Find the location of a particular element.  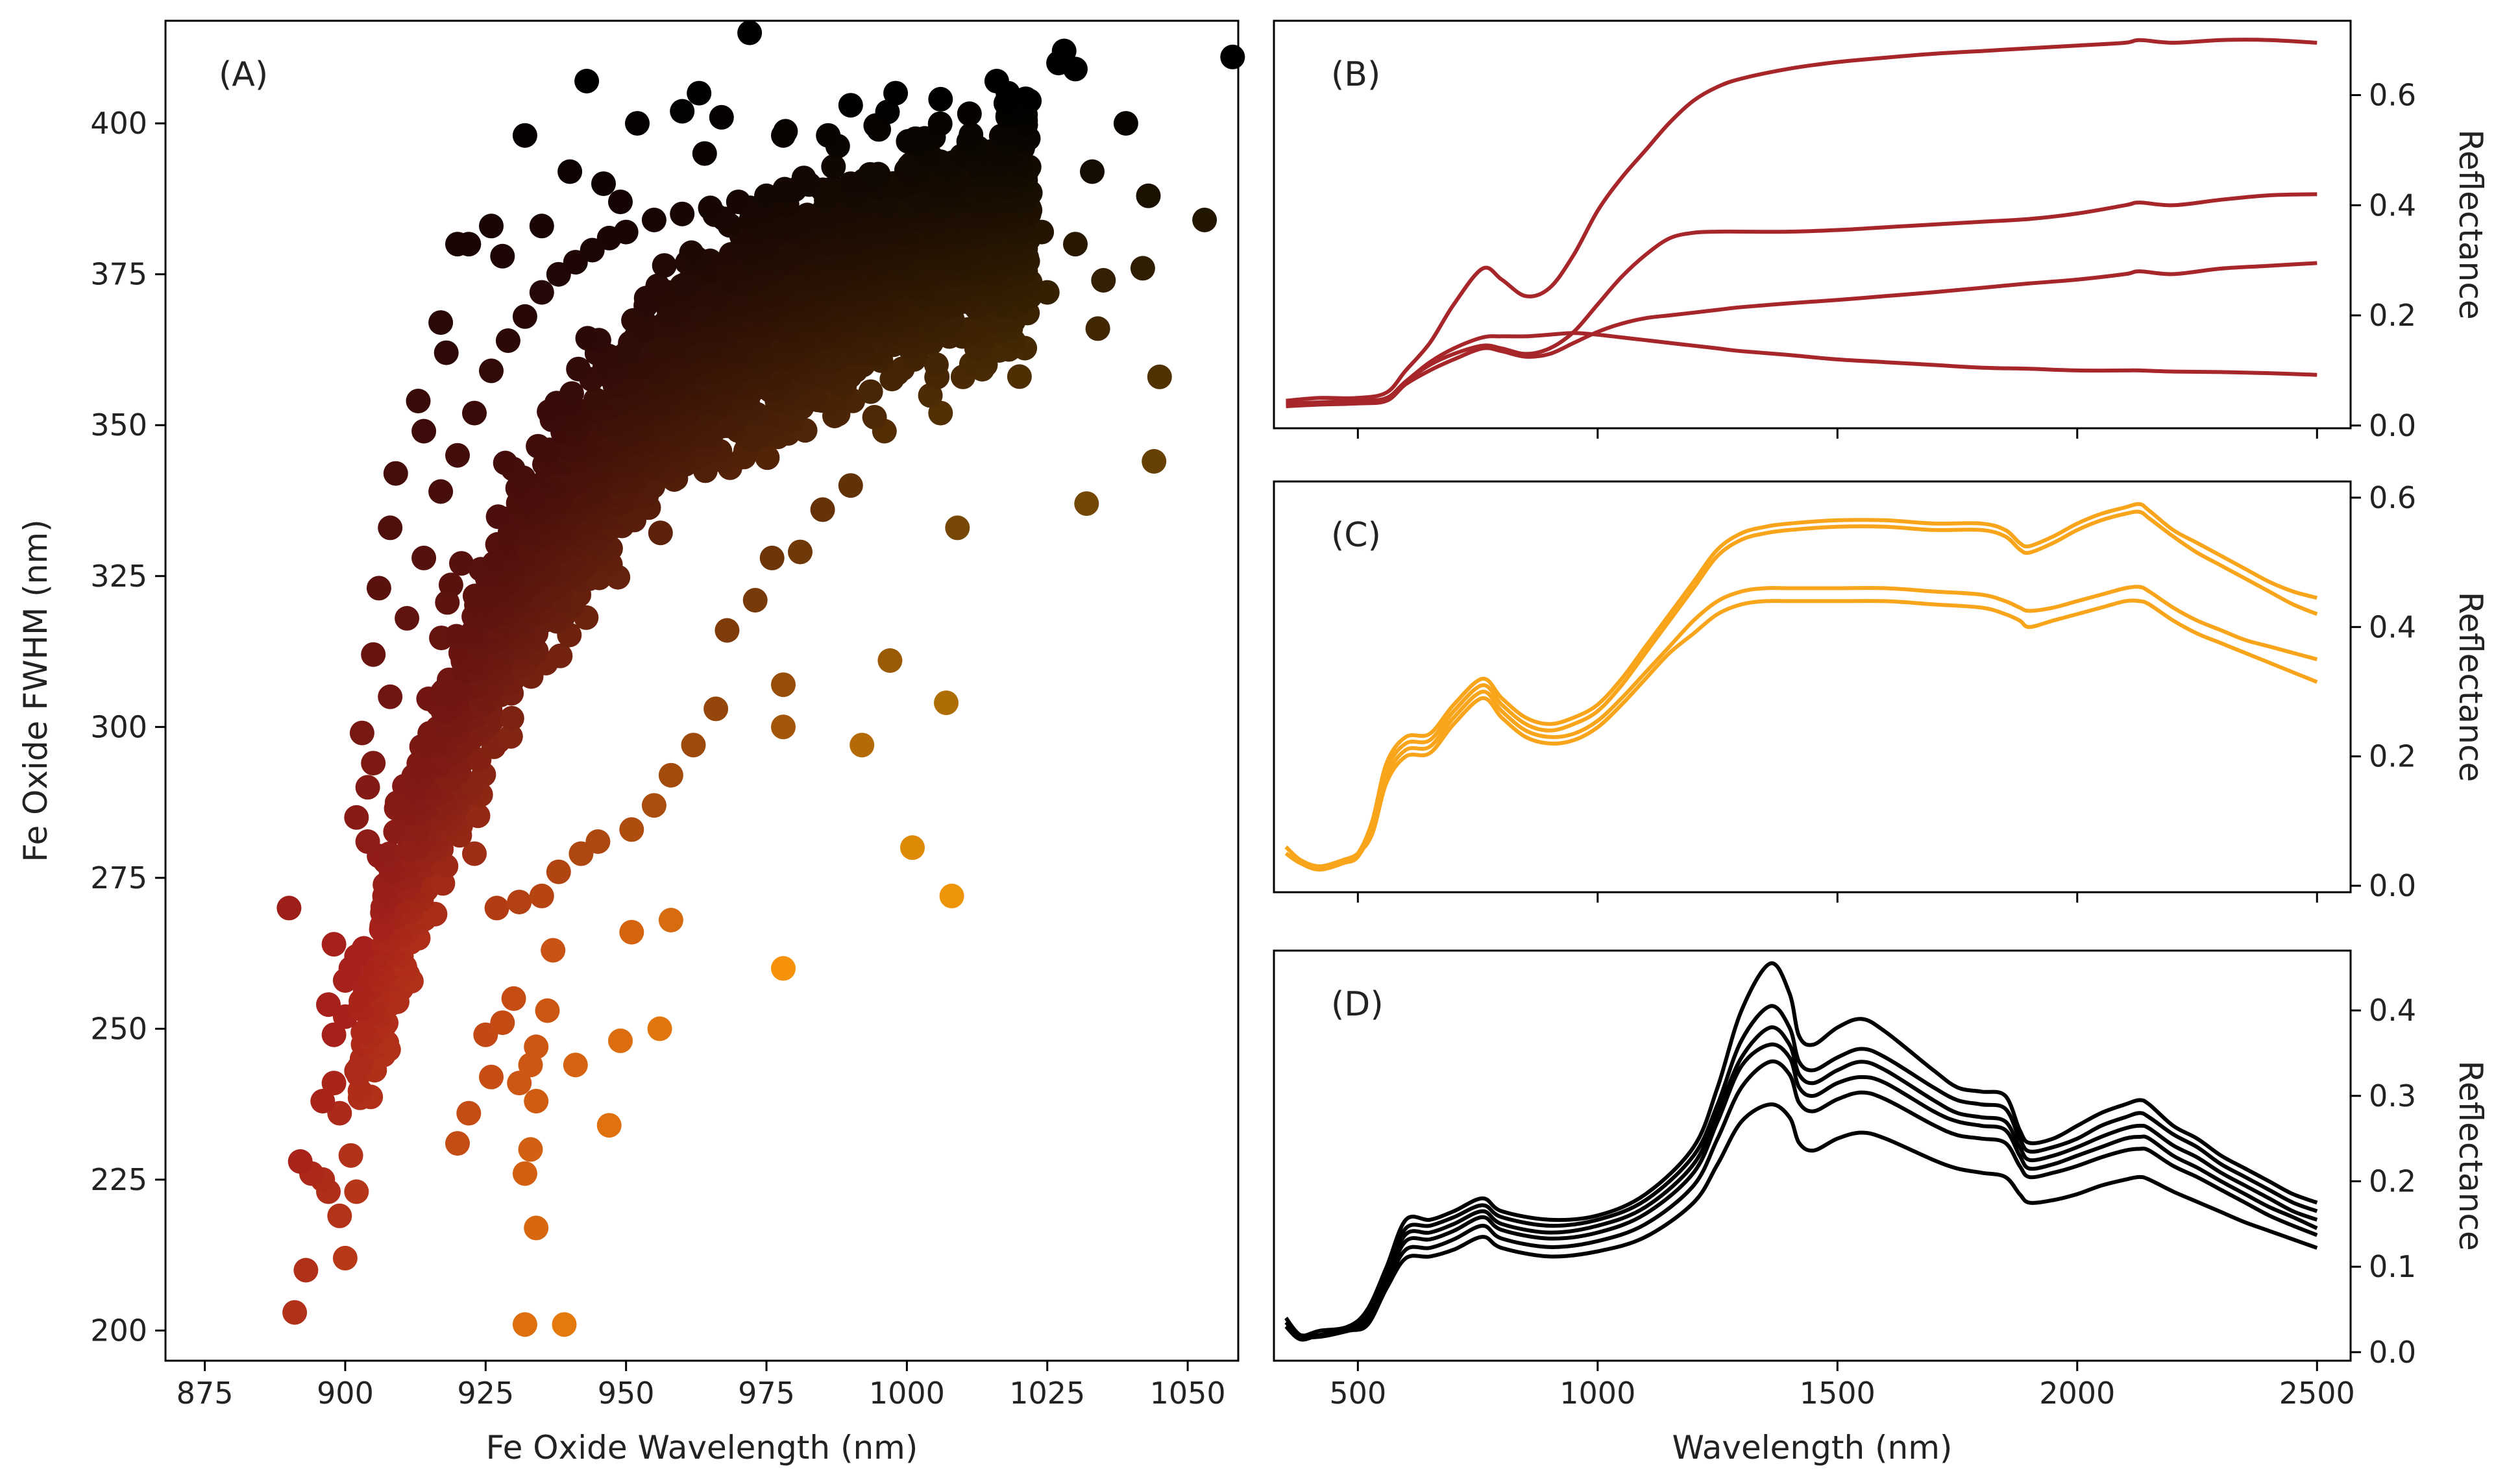

x-tick-label: 875 is located at coordinates (205, 1393).